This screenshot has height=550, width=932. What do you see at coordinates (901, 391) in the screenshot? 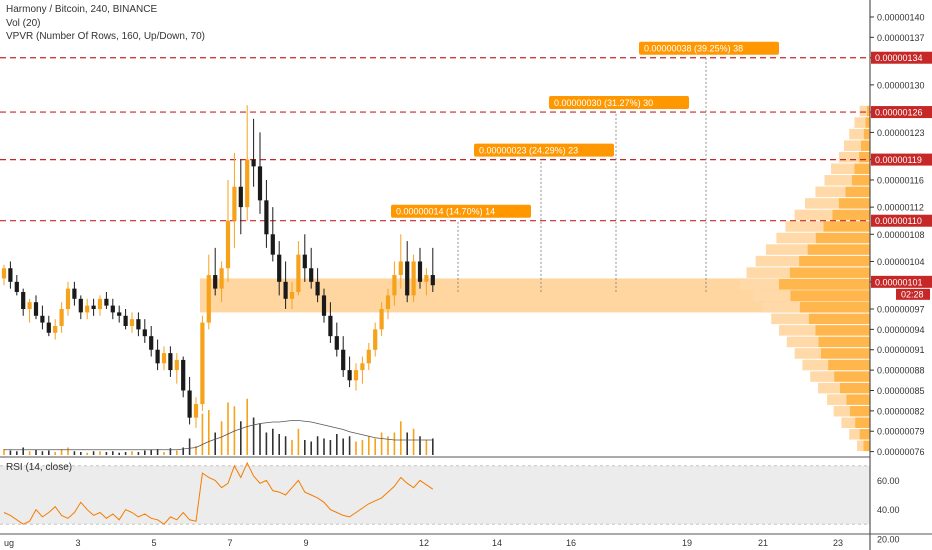
I see `price-tick-label: 0.00000085` at bounding box center [901, 391].